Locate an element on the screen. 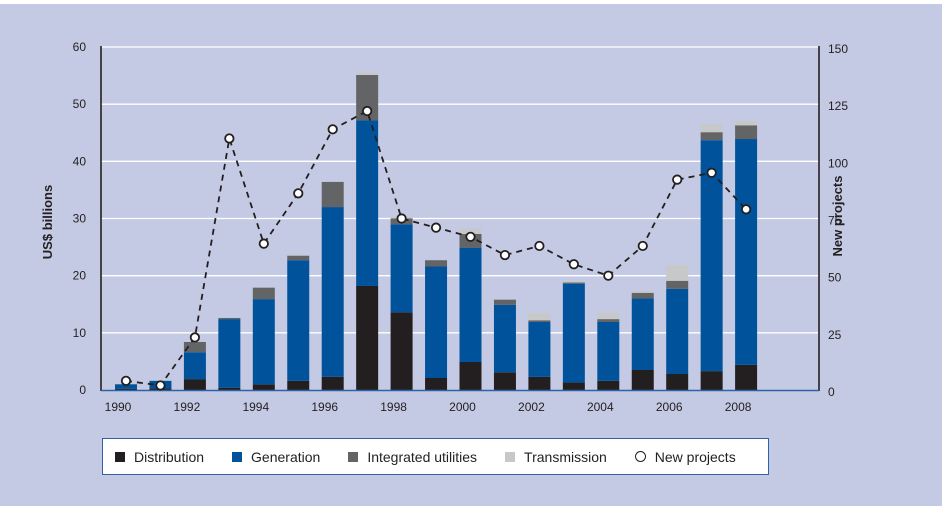  new-projects-point-2000 is located at coordinates (470, 236).